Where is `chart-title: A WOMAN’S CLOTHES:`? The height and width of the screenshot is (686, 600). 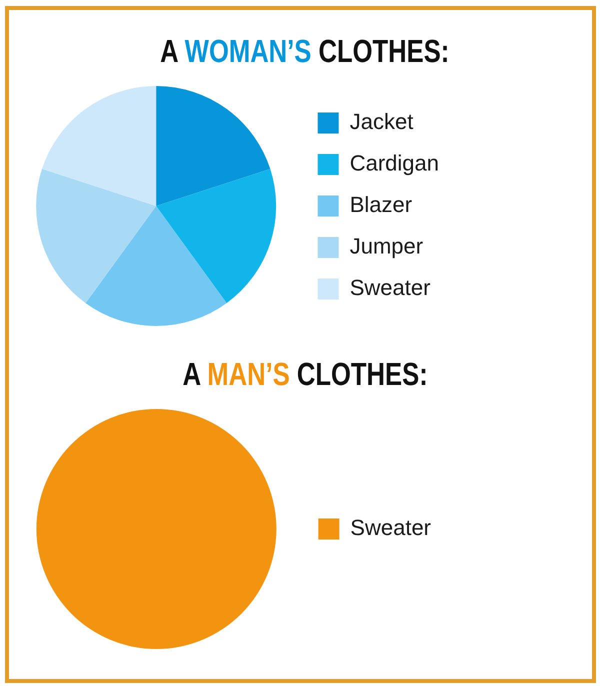
chart-title: A WOMAN’S CLOTHES: is located at coordinates (305, 51).